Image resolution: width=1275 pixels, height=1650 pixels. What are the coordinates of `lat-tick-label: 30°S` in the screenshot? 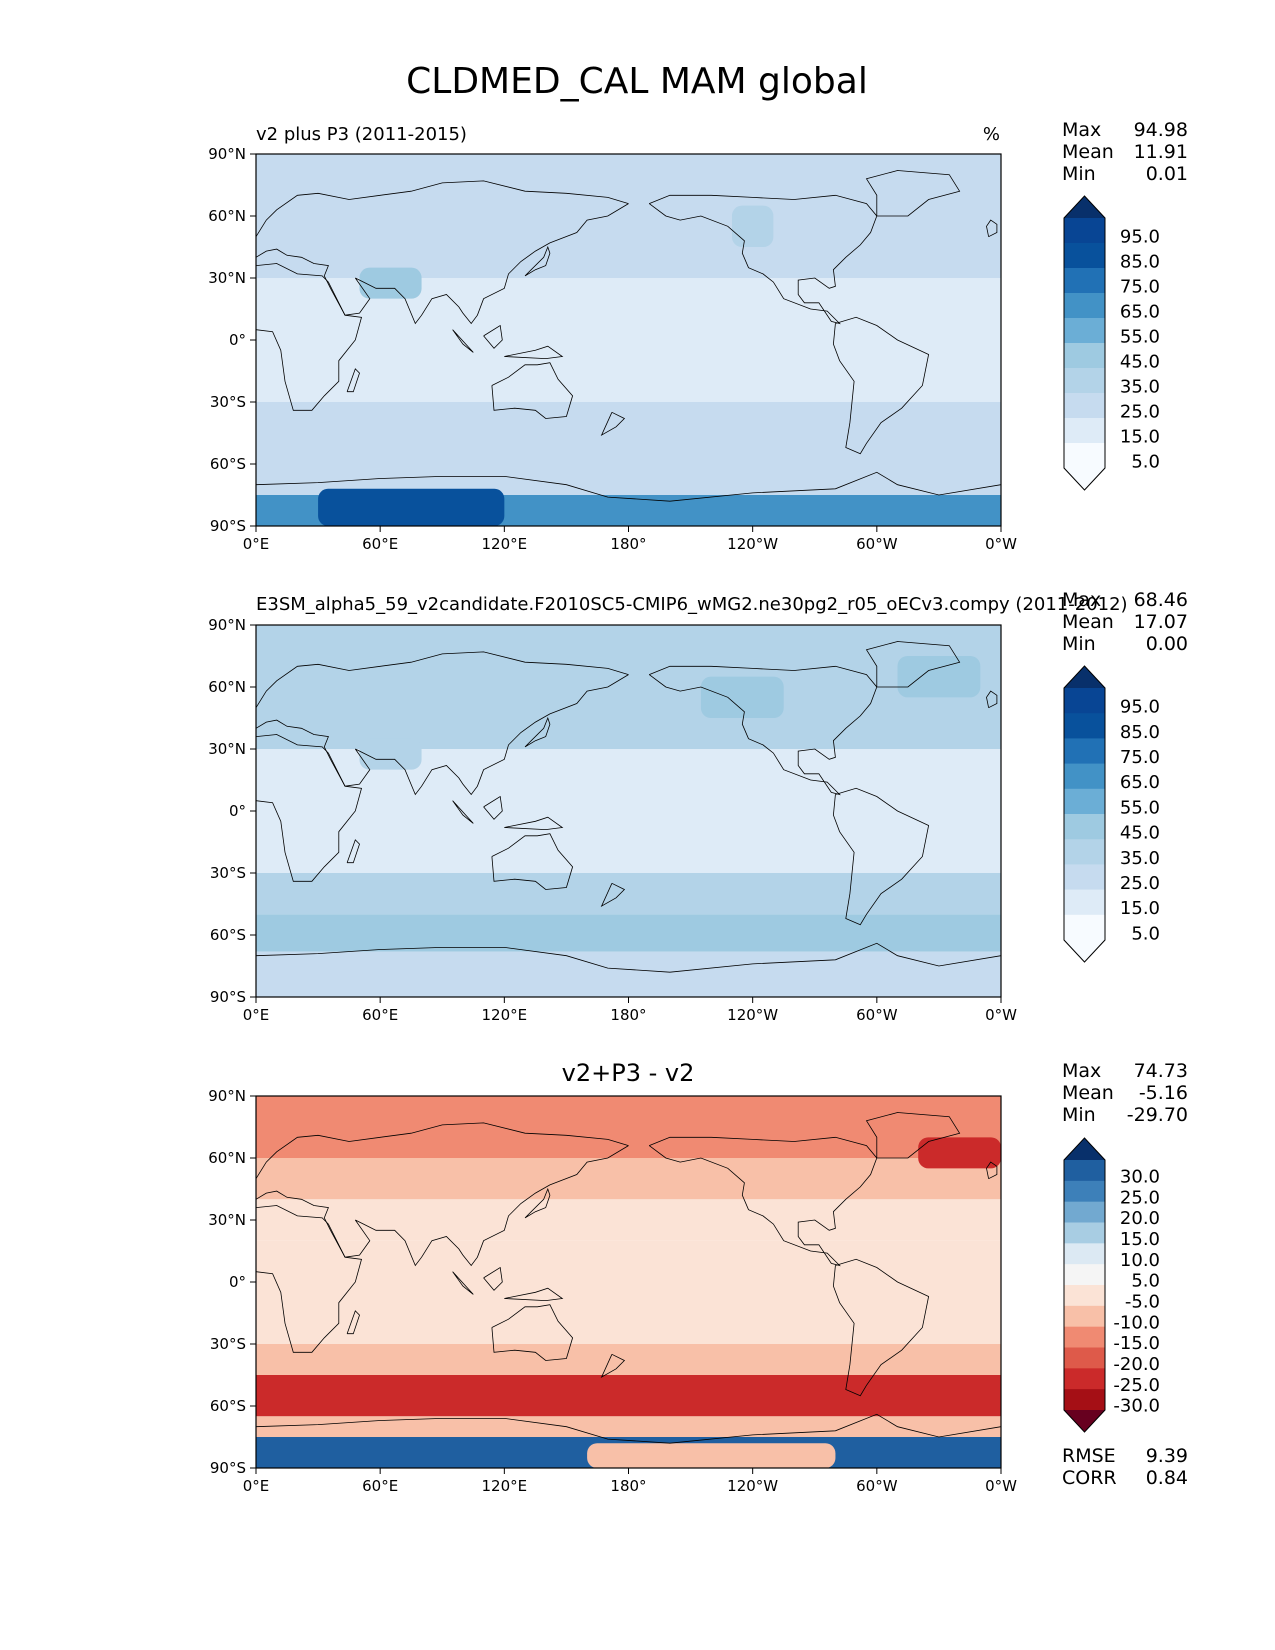 It's located at (228, 1344).